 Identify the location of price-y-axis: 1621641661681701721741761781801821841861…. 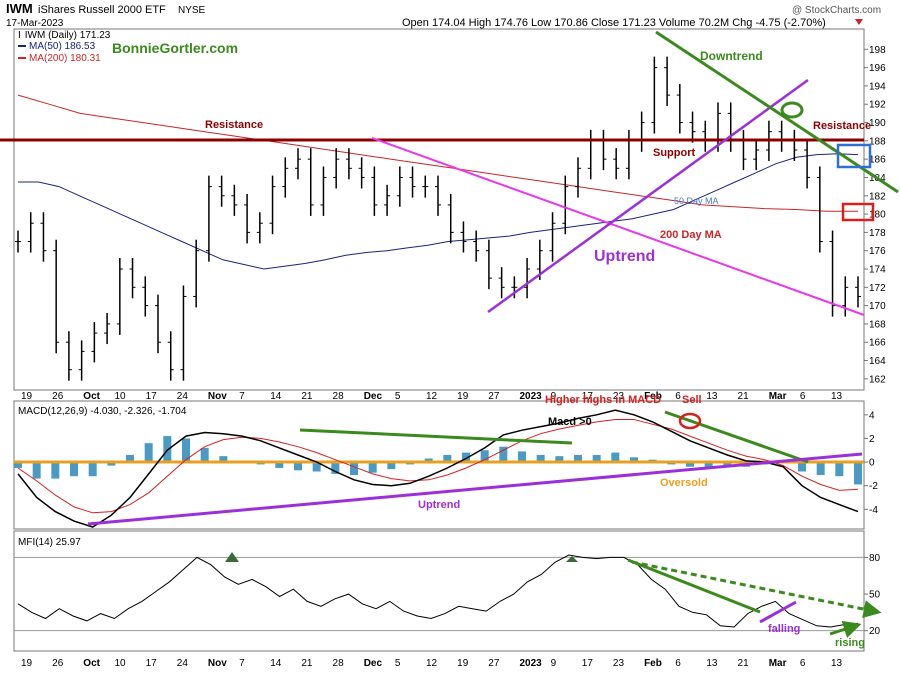
(875, 215).